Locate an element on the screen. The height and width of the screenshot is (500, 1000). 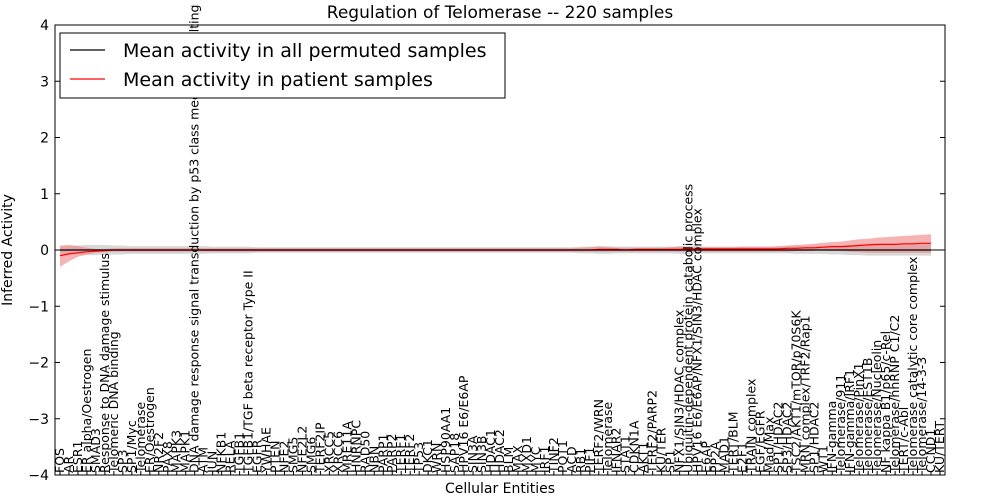
x-tick-label: STAT1 is located at coordinates (625, 454).